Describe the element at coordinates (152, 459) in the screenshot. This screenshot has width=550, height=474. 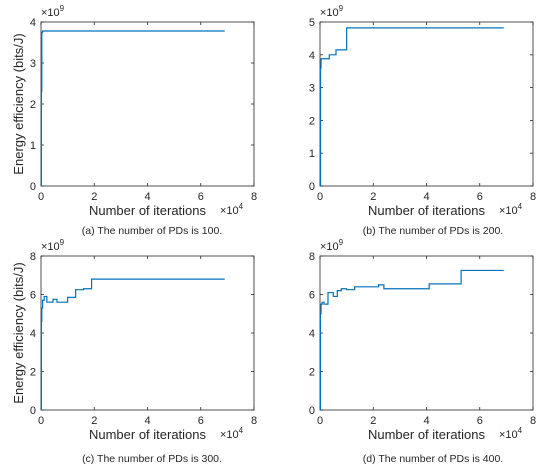
I see `subfigure-caption: (c) The number of PDs is 300.` at that location.